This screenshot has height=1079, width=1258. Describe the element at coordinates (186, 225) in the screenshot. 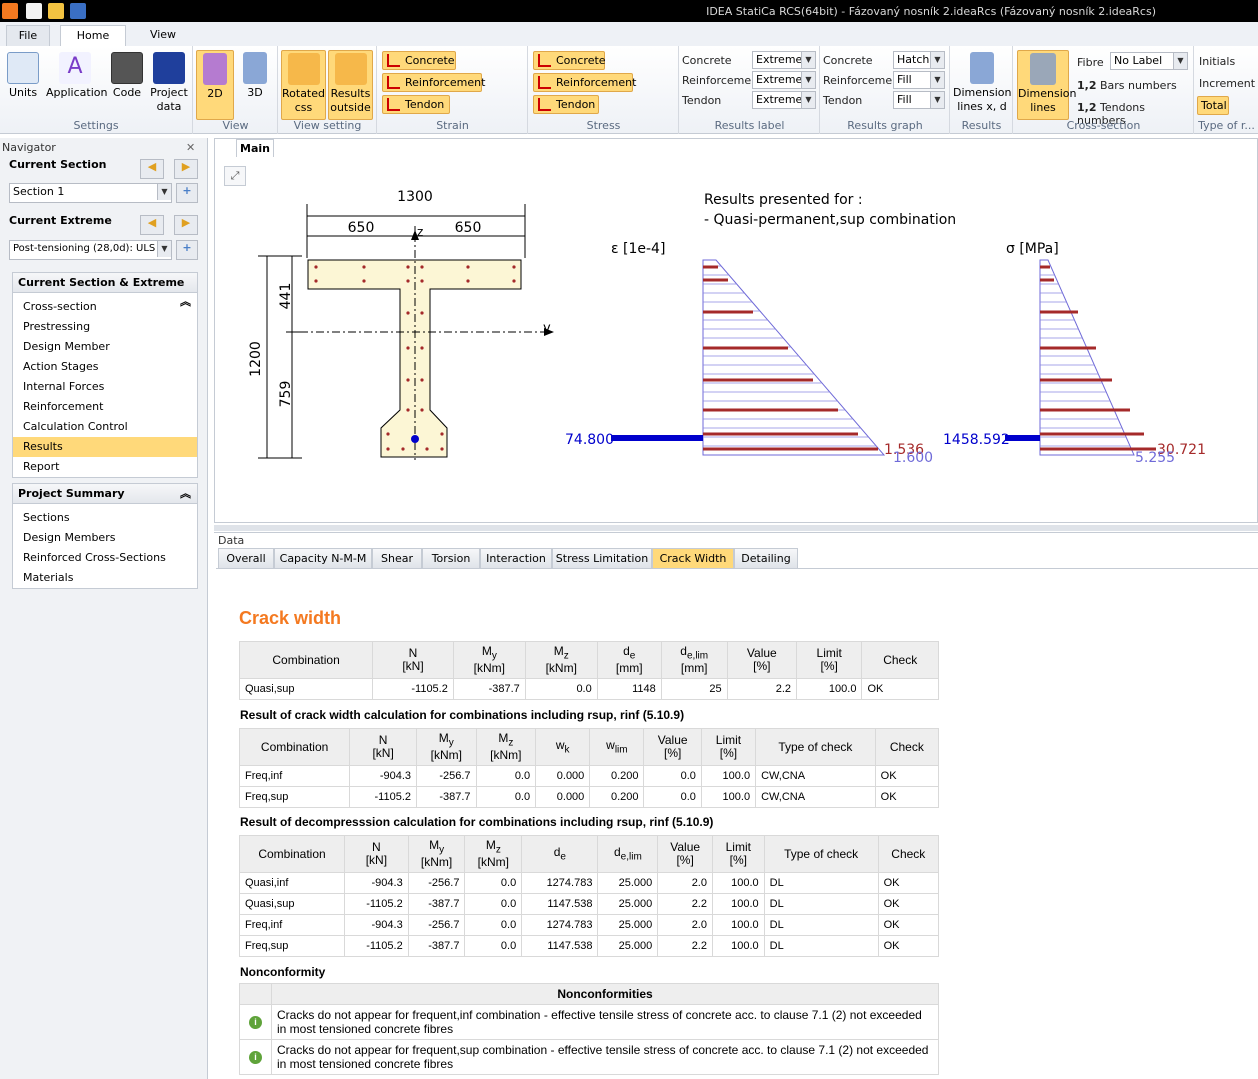

I see `next-extreme-button: ▶` at that location.